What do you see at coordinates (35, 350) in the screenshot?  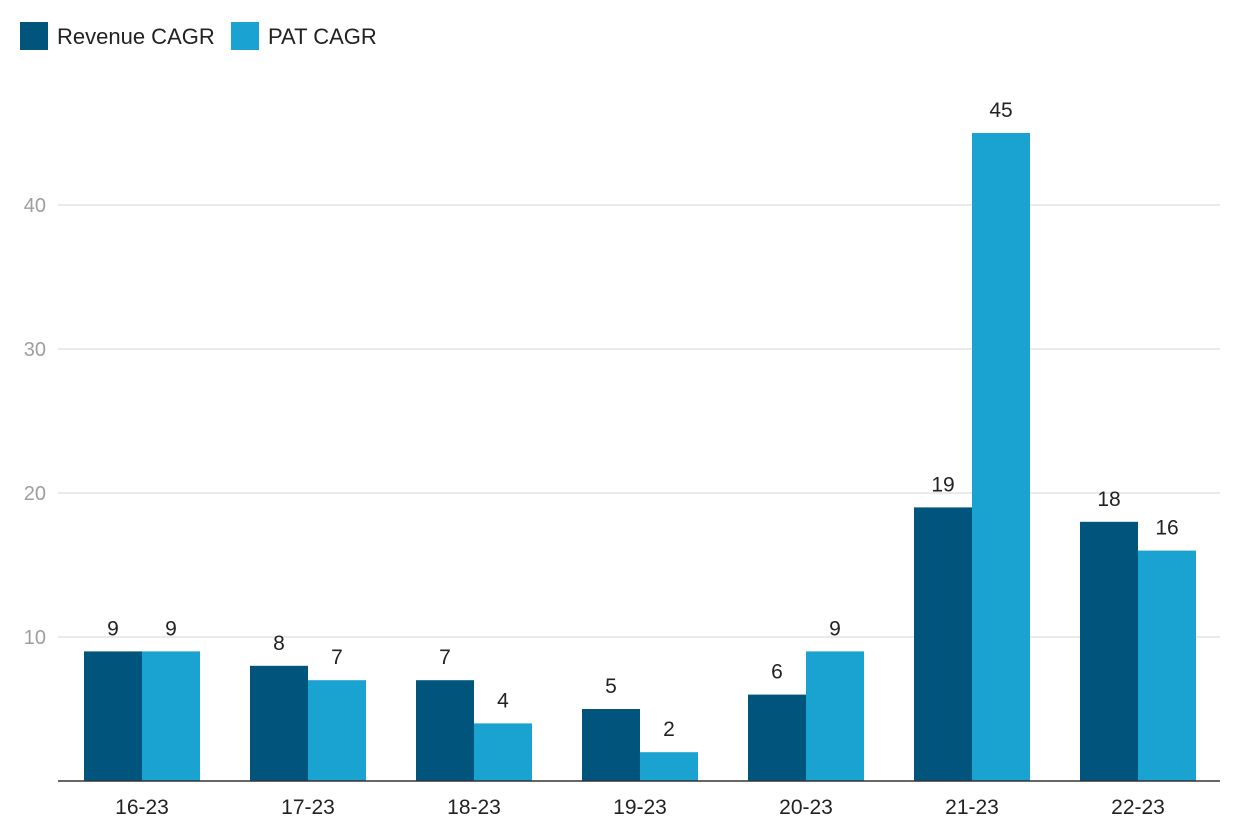 I see `y-tick-label: 30` at bounding box center [35, 350].